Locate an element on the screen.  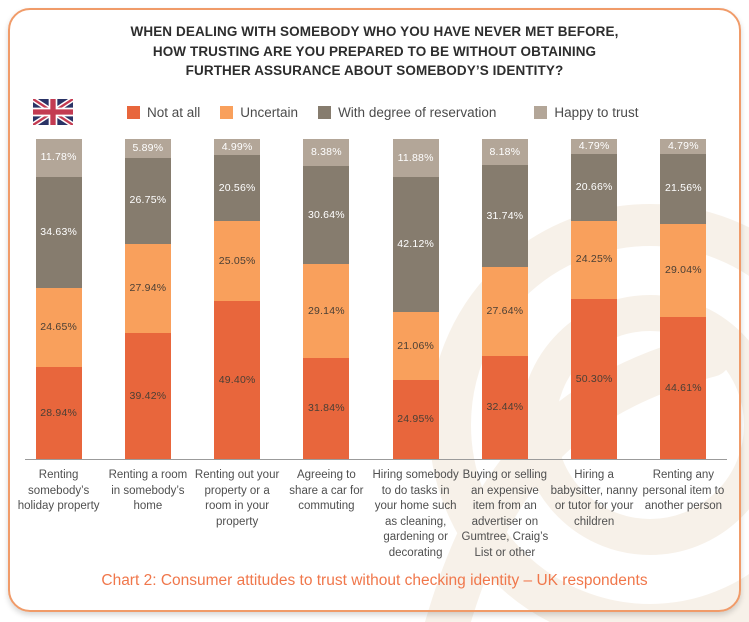
bar-value-label: 29.04% is located at coordinates (683, 269).